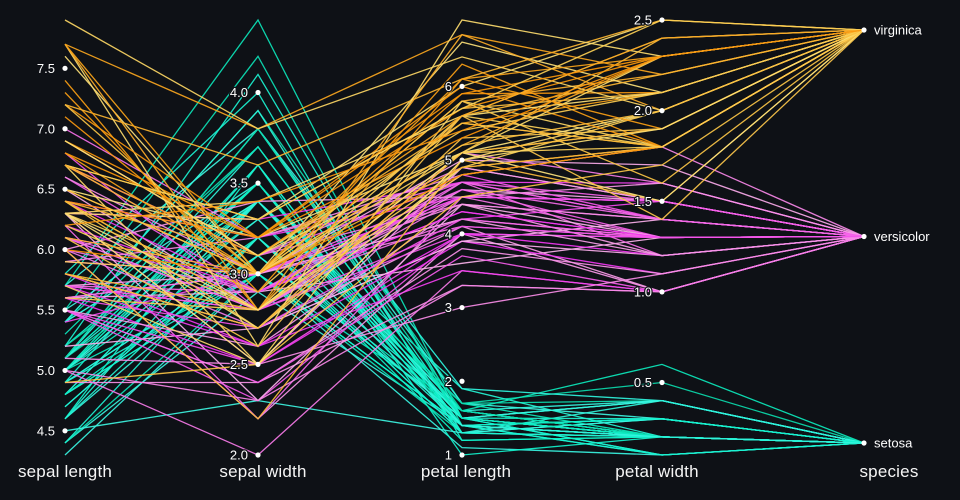  Describe the element at coordinates (65, 471) in the screenshot. I see `axis-title-sepal-length: sepal length` at that location.